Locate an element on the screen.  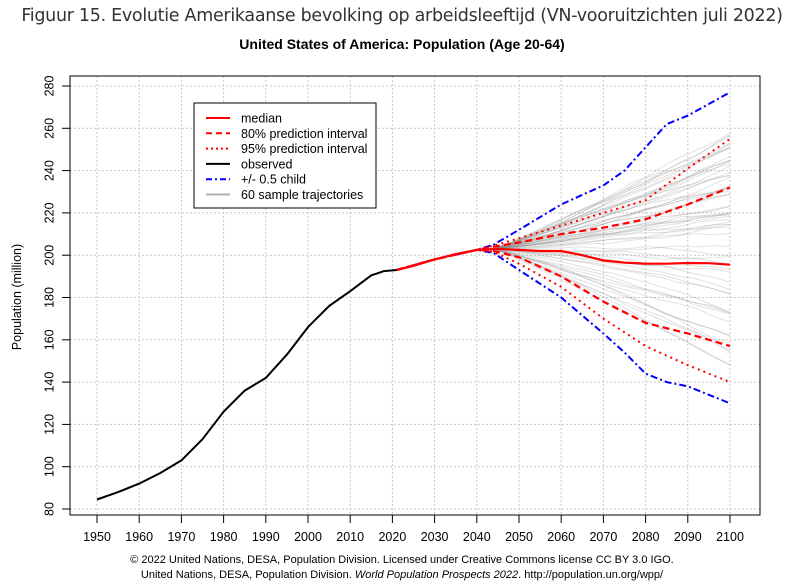
legend-label: 80% prediction interval is located at coordinates (304, 134).